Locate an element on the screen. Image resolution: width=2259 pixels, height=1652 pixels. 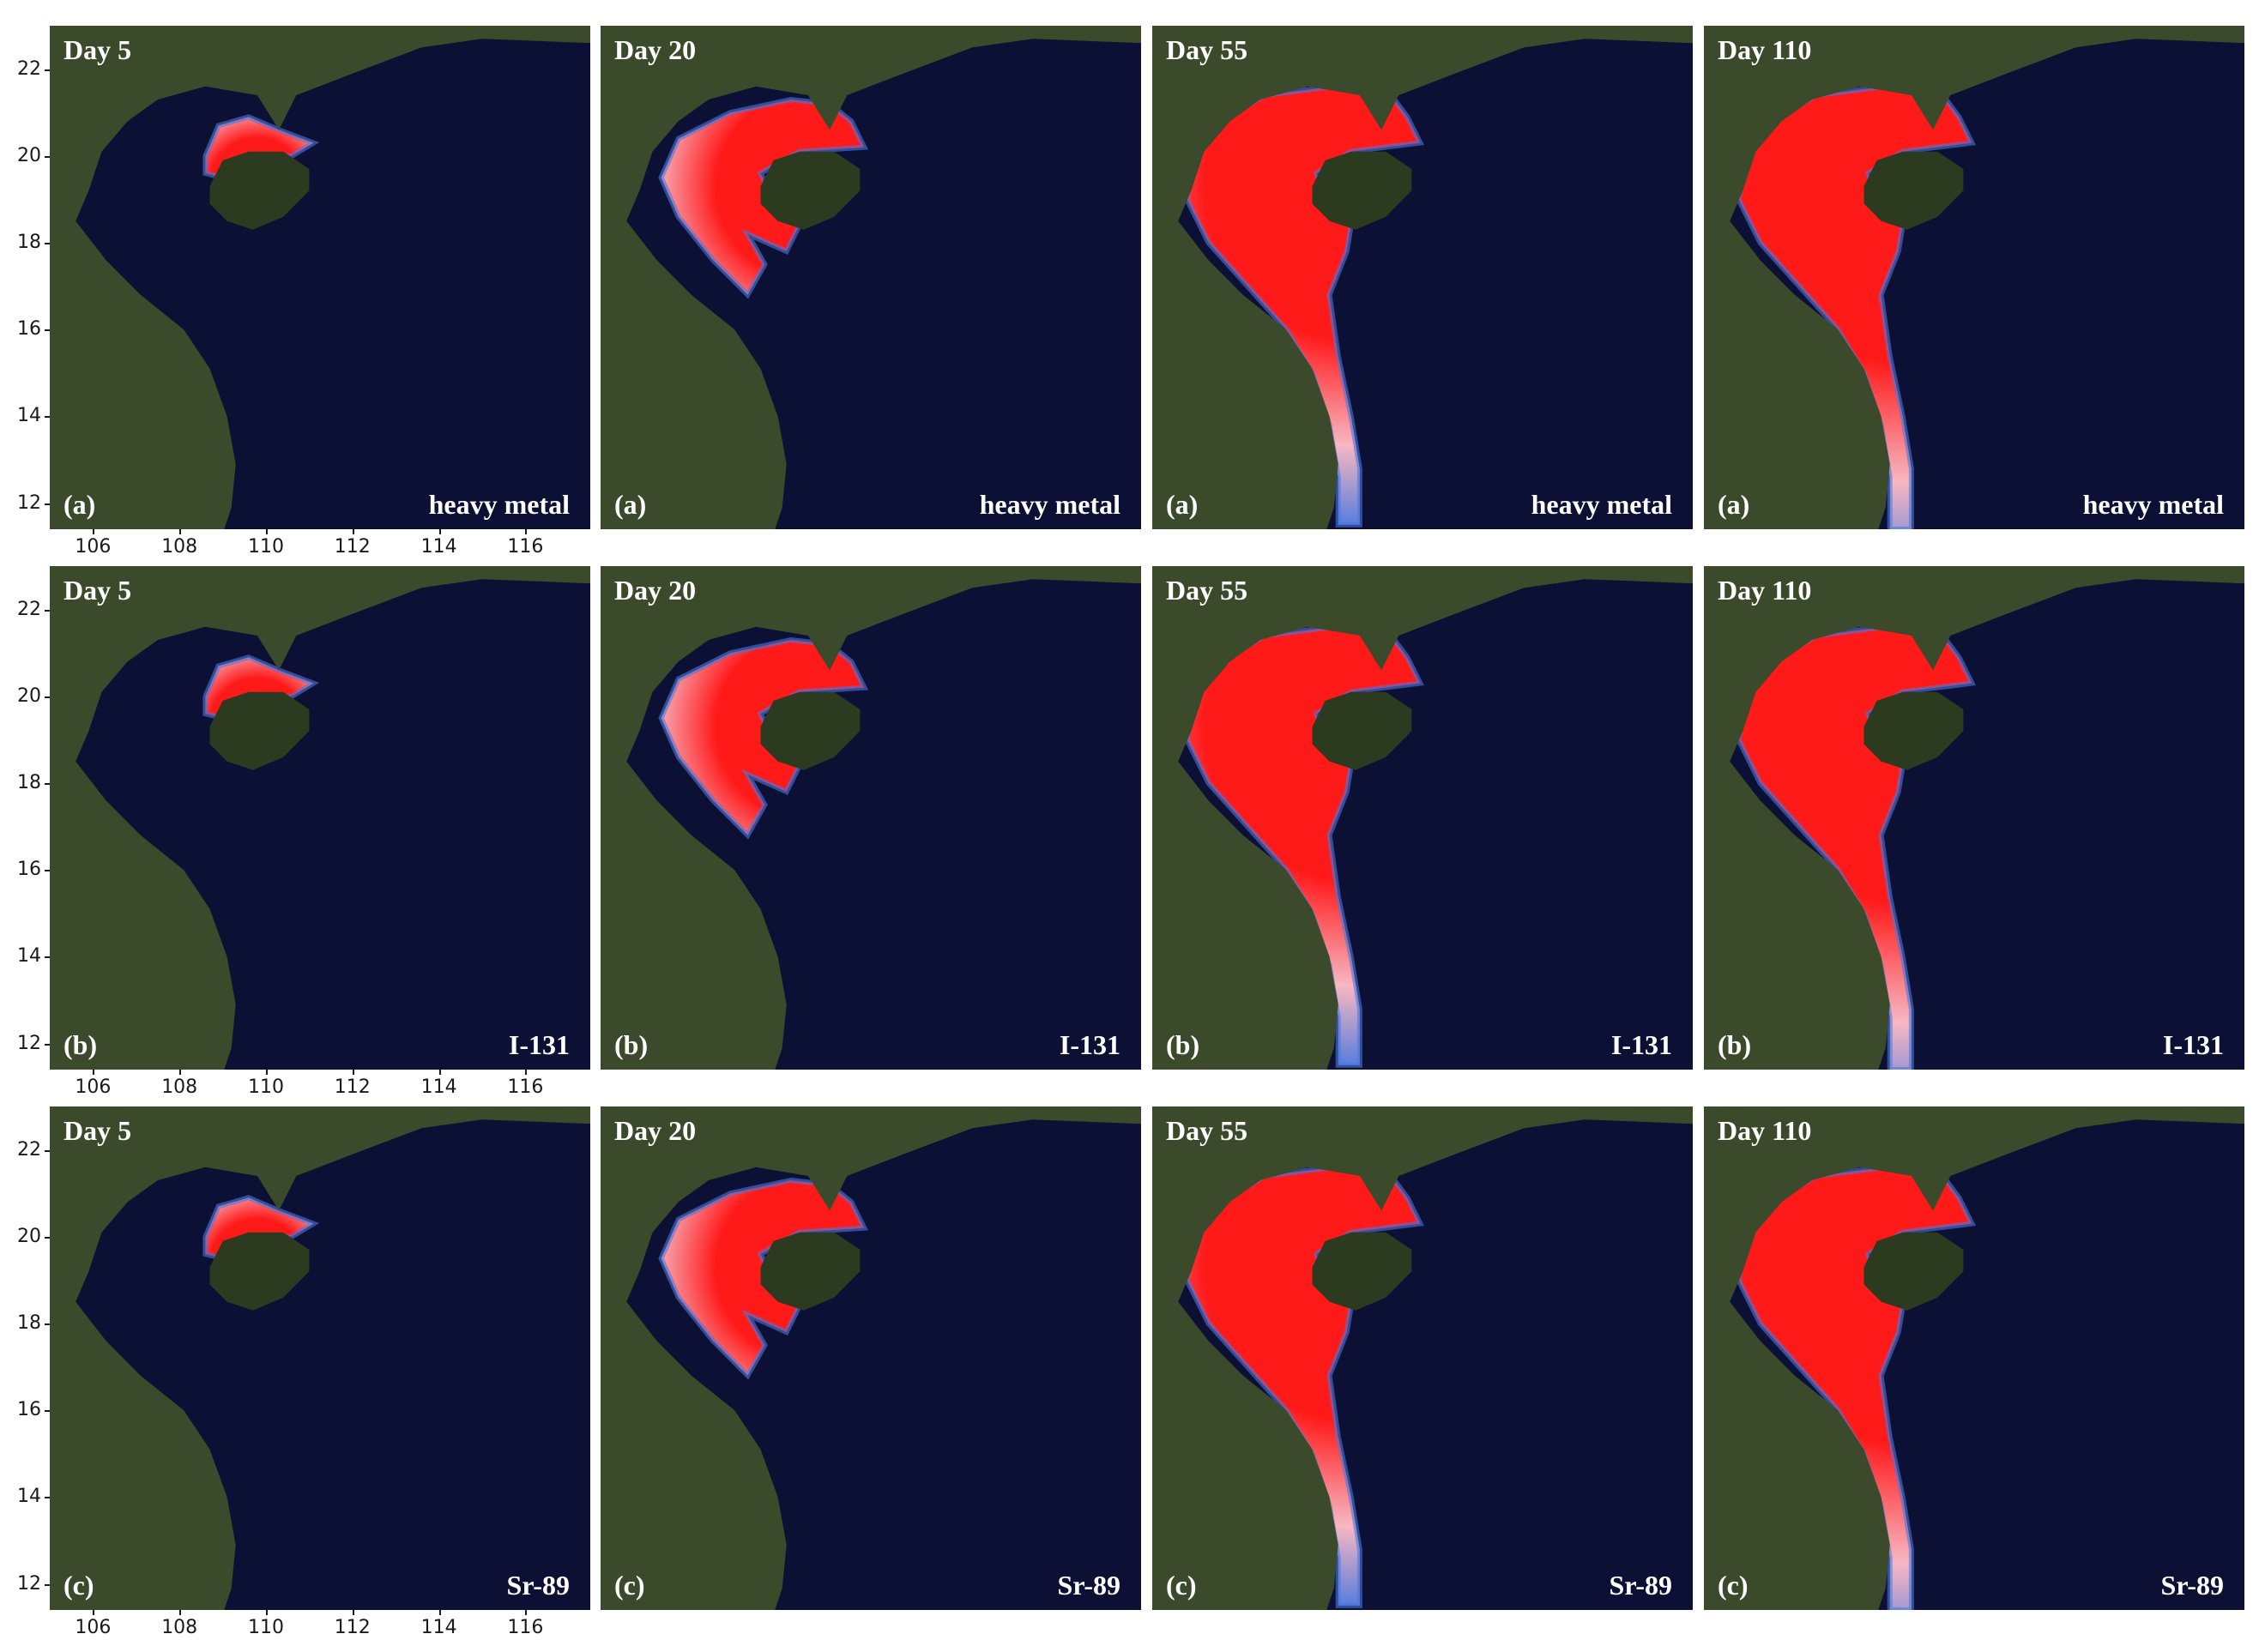
map-panel: Day 110 (c) Sr-89 is located at coordinates (1974, 1358).